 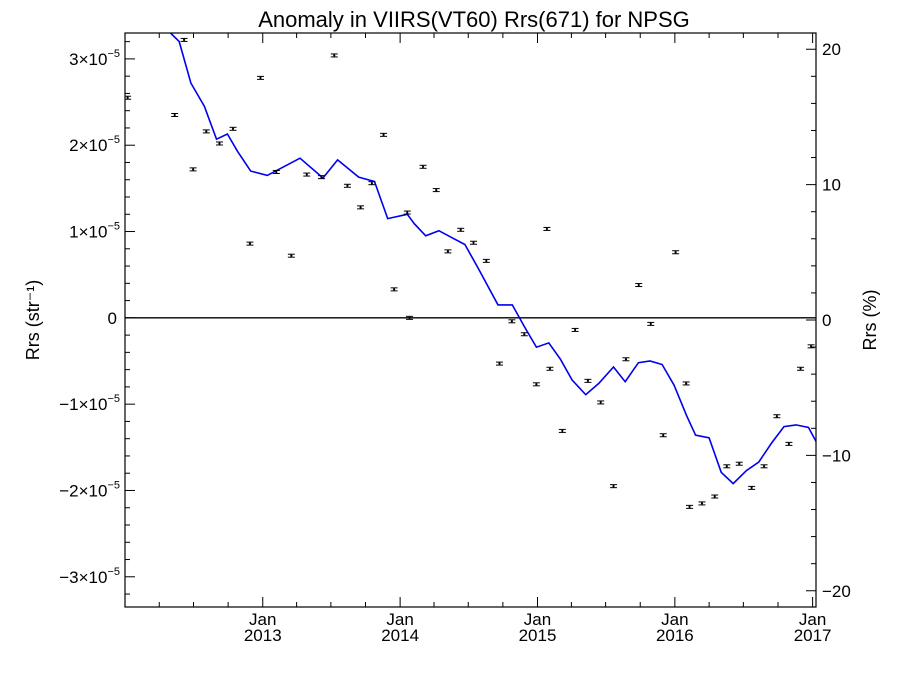 I want to click on y-tick-label-base: 3×10, so click(x=88, y=59).